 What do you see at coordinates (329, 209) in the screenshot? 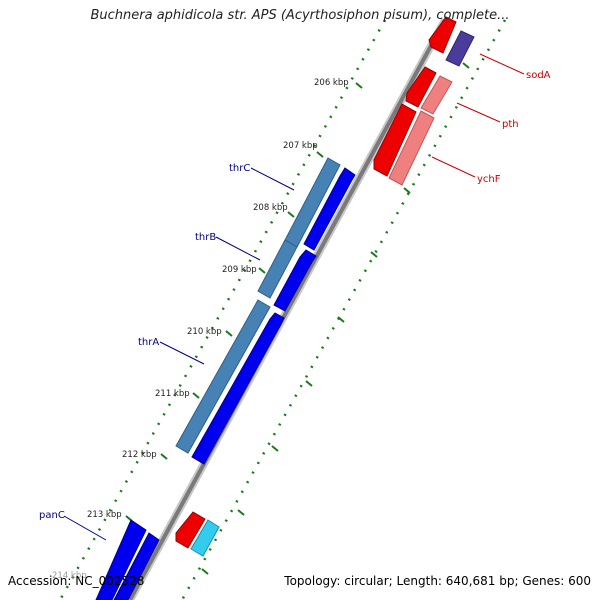
I see `cds-thrC` at bounding box center [329, 209].